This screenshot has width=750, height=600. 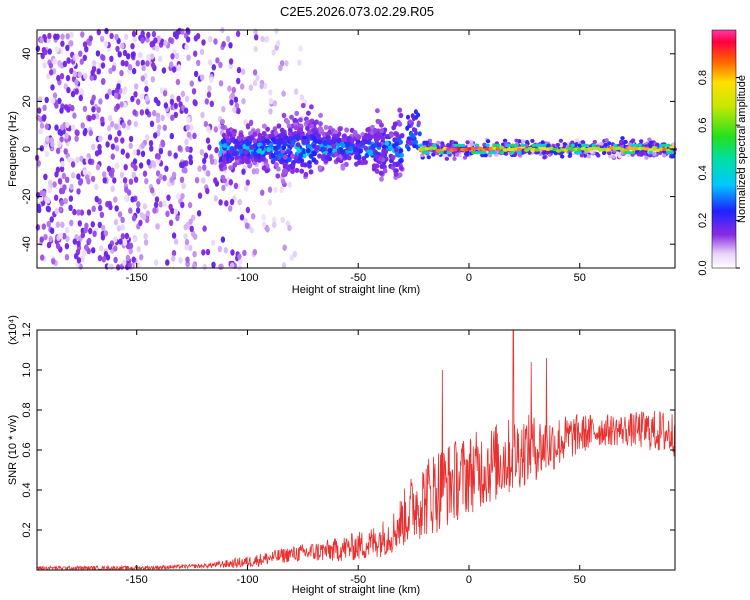 What do you see at coordinates (703, 172) in the screenshot?
I see `colorbar-tick-label: 0.4` at bounding box center [703, 172].